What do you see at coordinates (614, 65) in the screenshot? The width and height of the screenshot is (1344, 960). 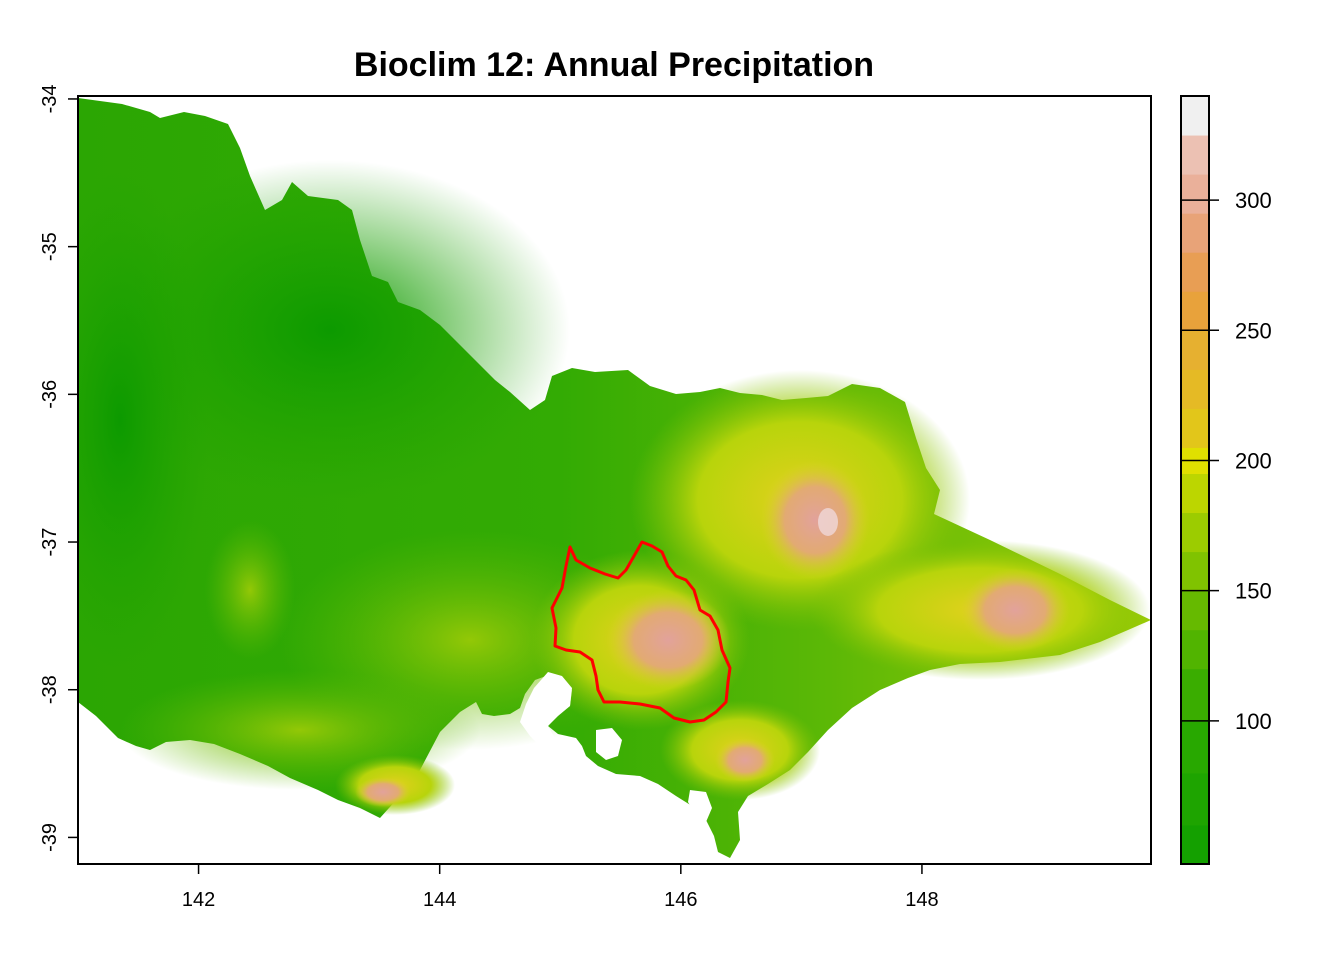 I see `map-title: Bioclim 12: Annual Precipitation` at bounding box center [614, 65].